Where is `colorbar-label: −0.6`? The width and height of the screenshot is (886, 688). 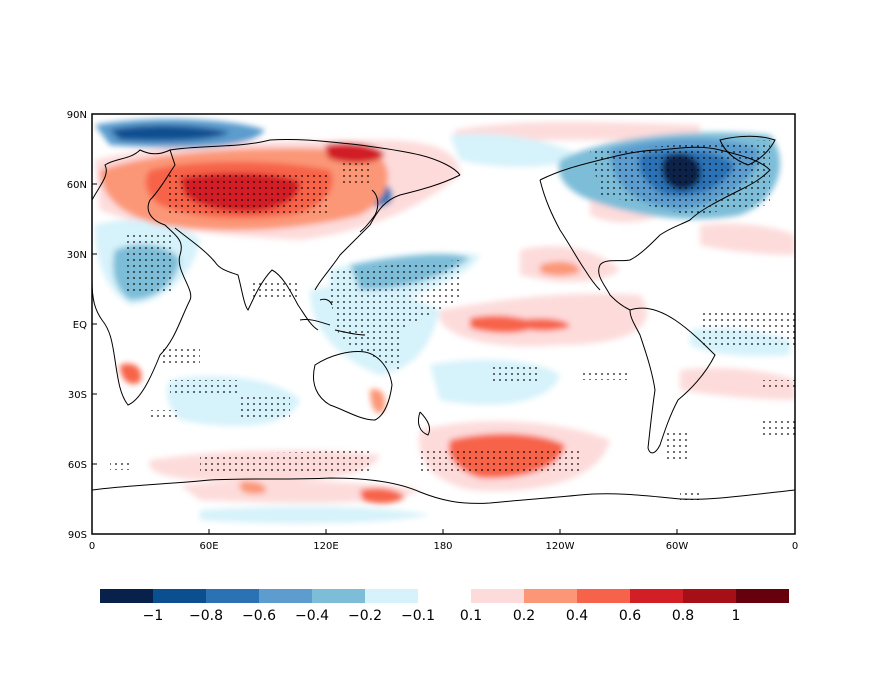 colorbar-label: −0.6 is located at coordinates (259, 616).